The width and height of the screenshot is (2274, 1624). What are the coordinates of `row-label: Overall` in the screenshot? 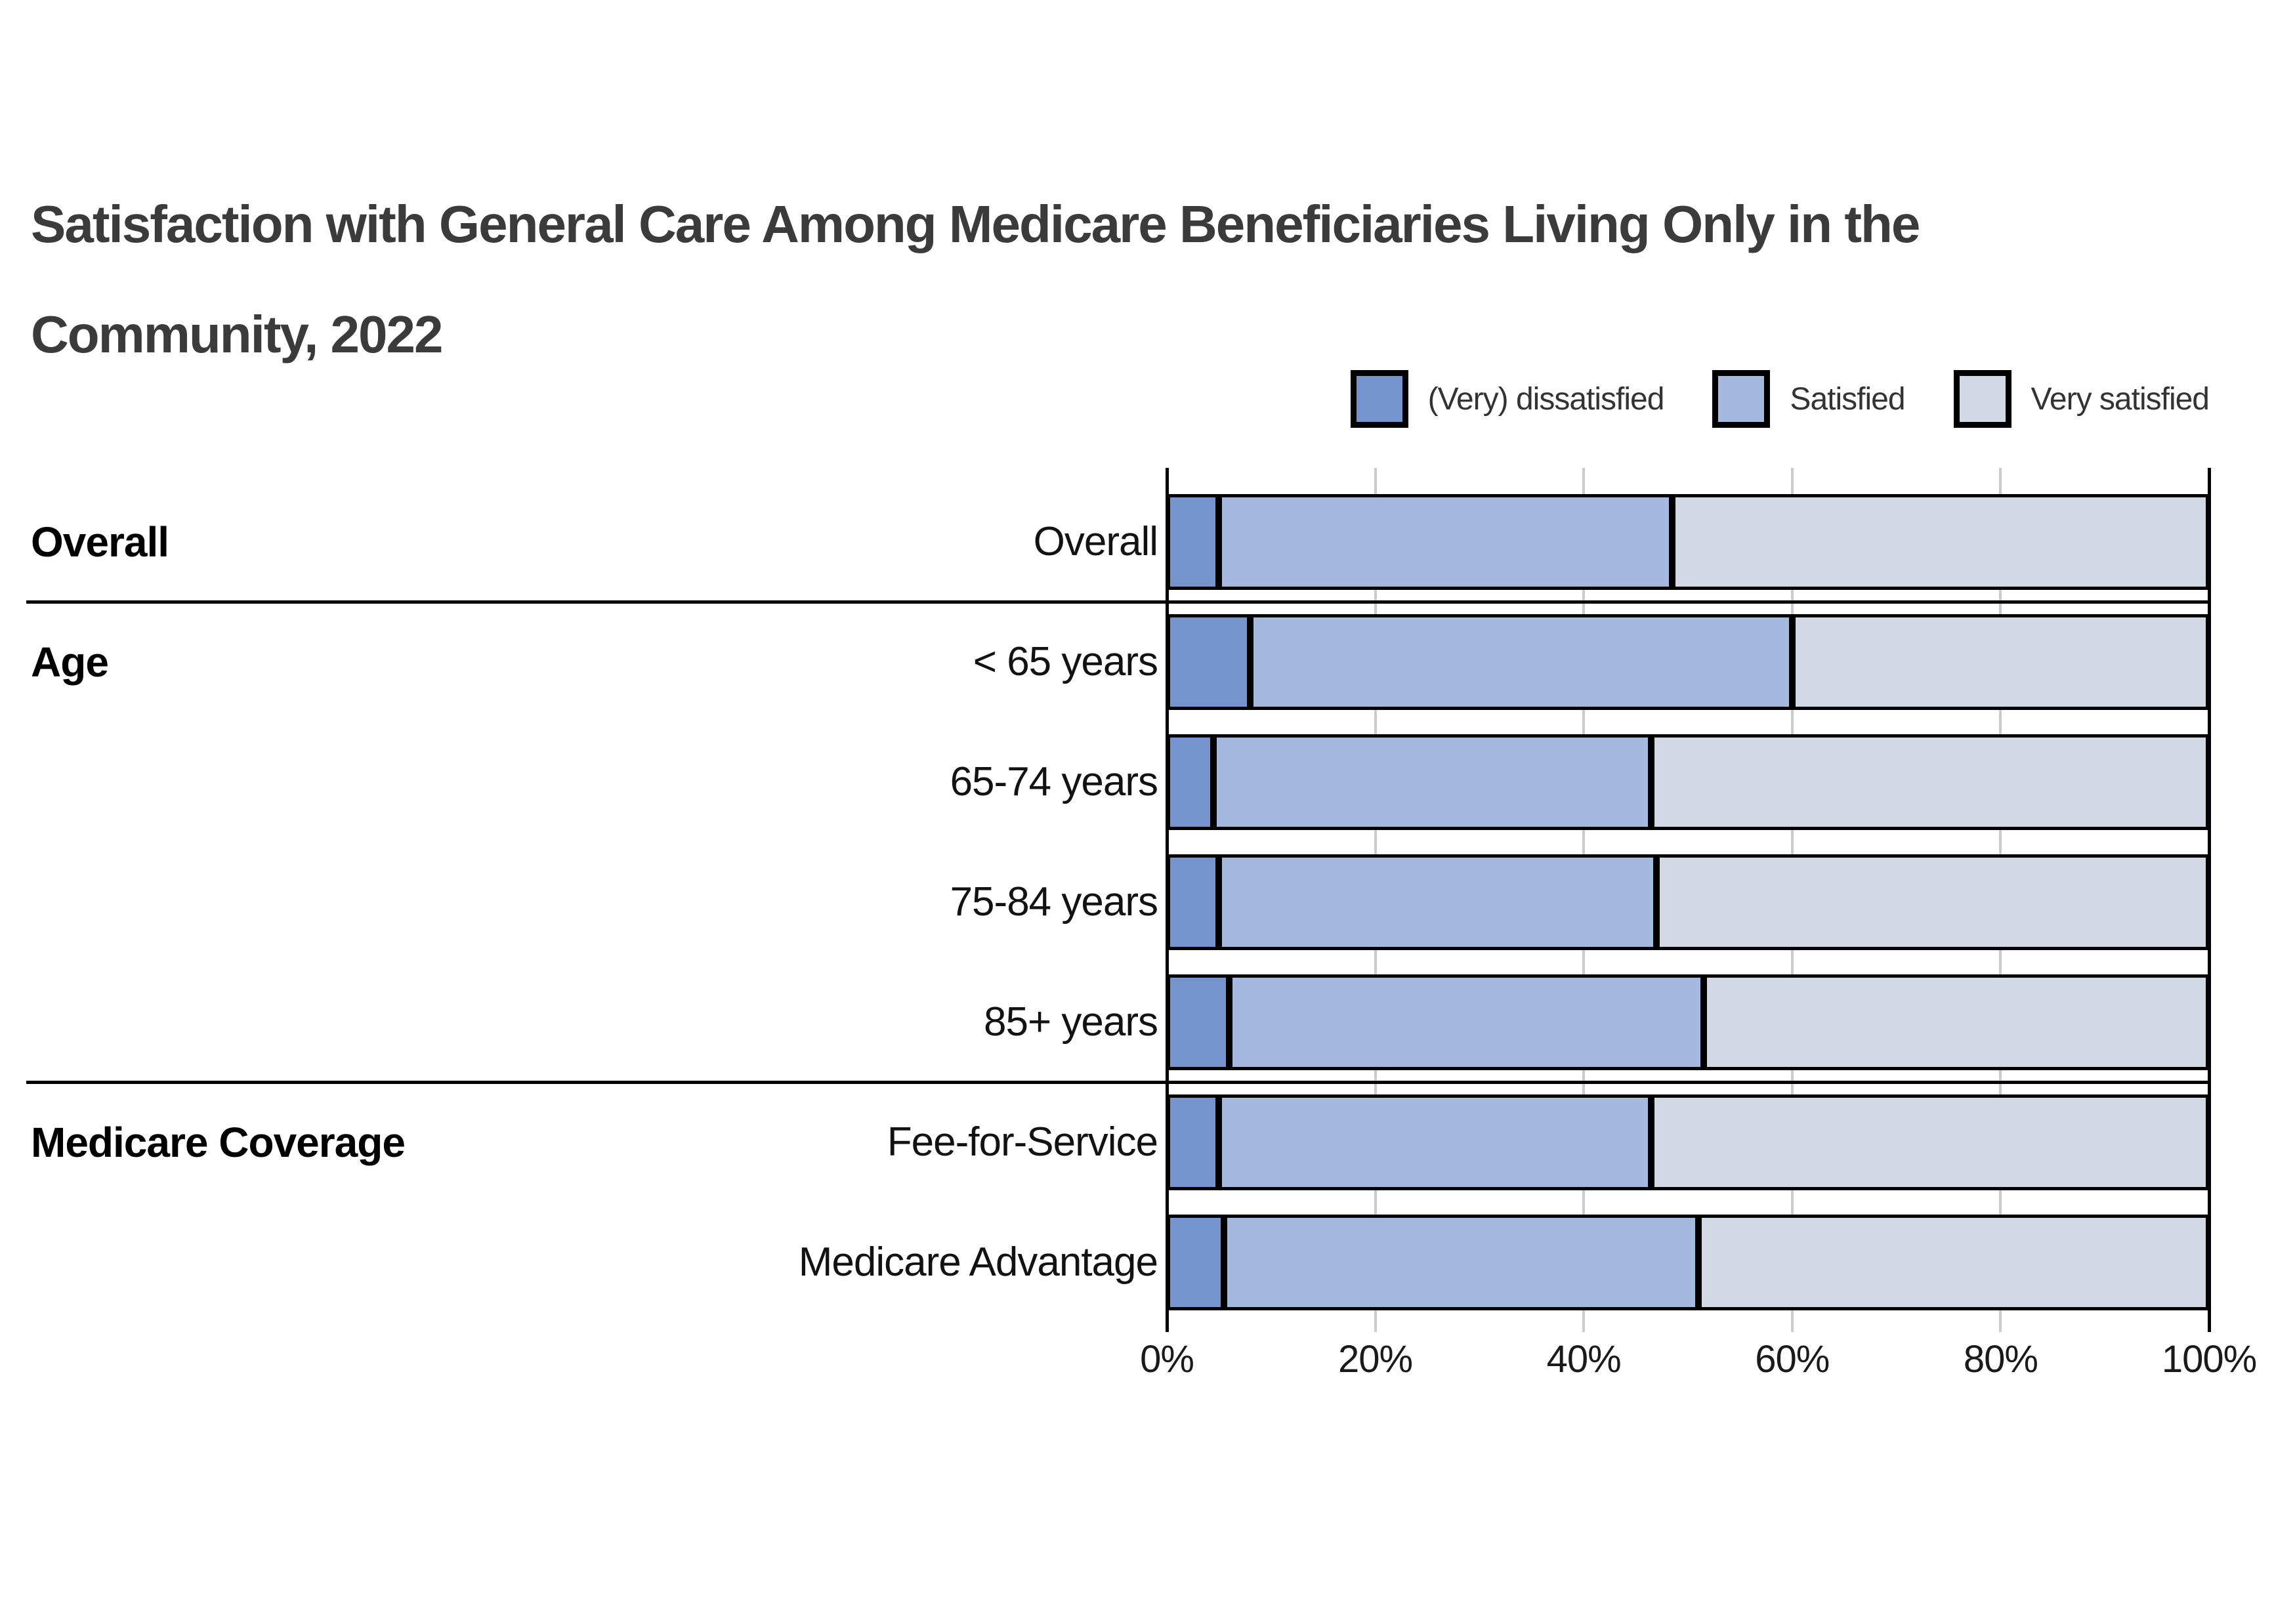 It's located at (1095, 541).